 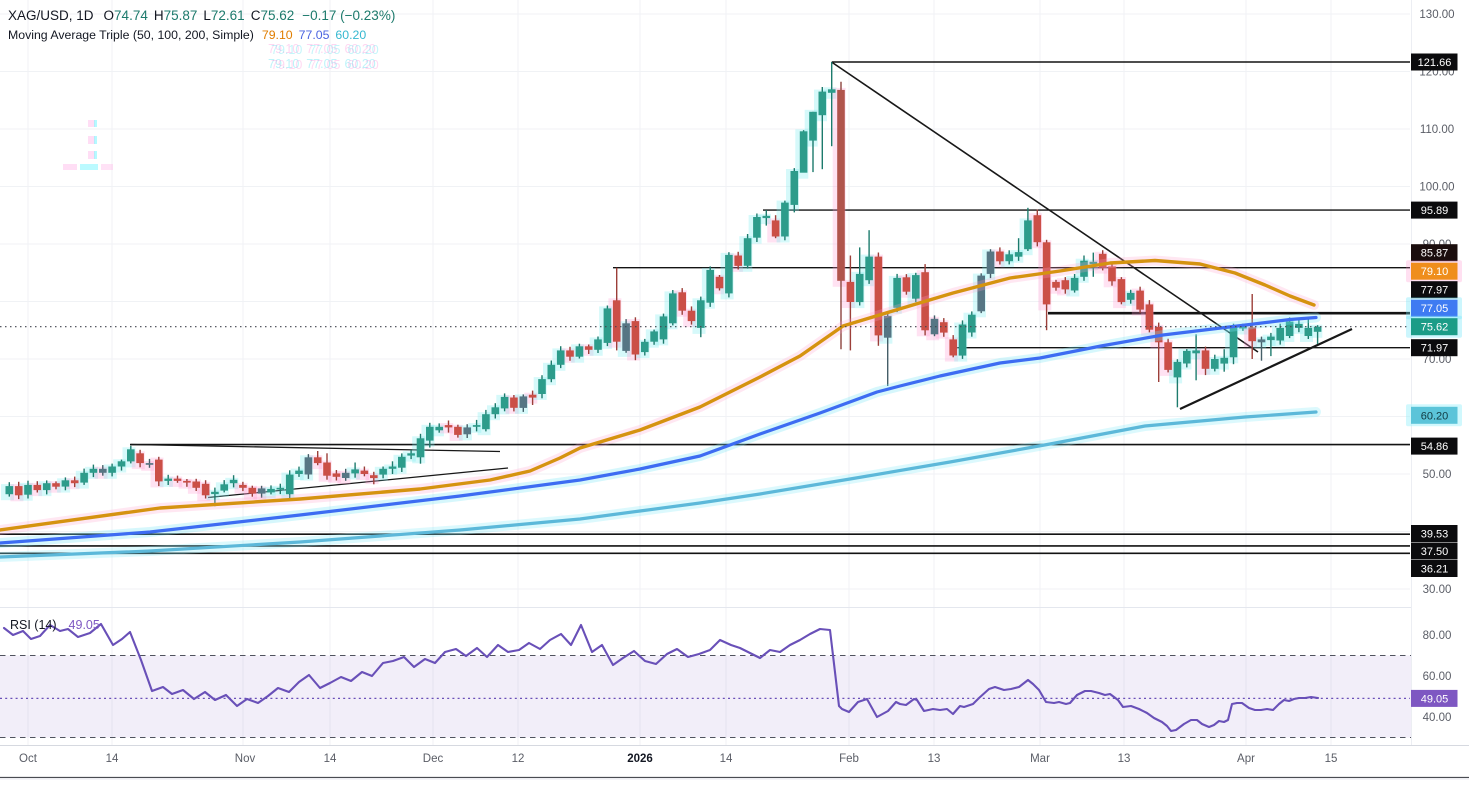 What do you see at coordinates (1331, 759) in the screenshot?
I see `svg-text: 15` at bounding box center [1331, 759].